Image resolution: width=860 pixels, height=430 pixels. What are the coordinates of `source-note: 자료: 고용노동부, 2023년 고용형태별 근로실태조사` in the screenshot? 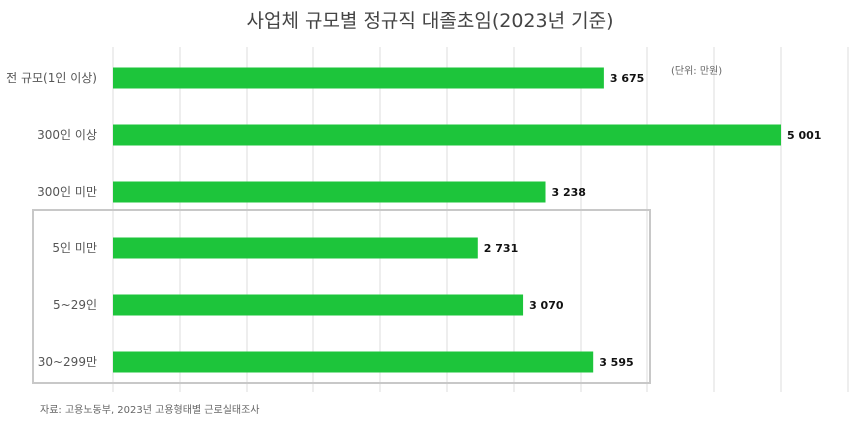 It's located at (150, 410).